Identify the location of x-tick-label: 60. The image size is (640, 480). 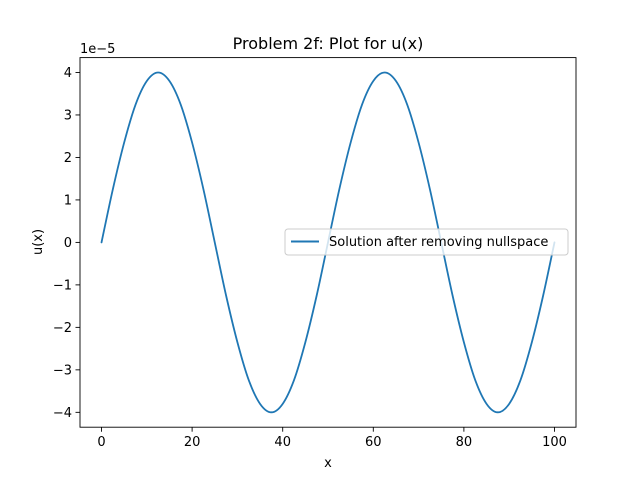
(373, 442).